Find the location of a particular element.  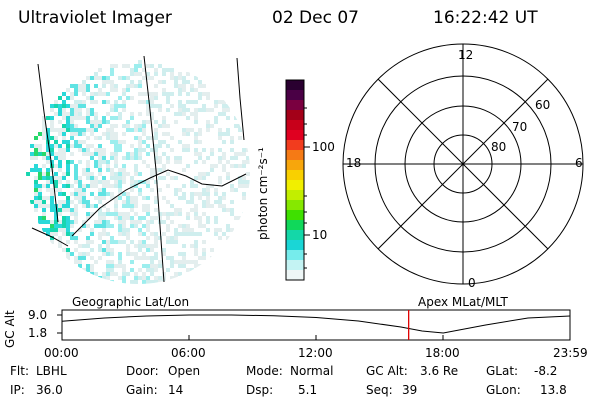

lat-label-60: 60 is located at coordinates (543, 105).